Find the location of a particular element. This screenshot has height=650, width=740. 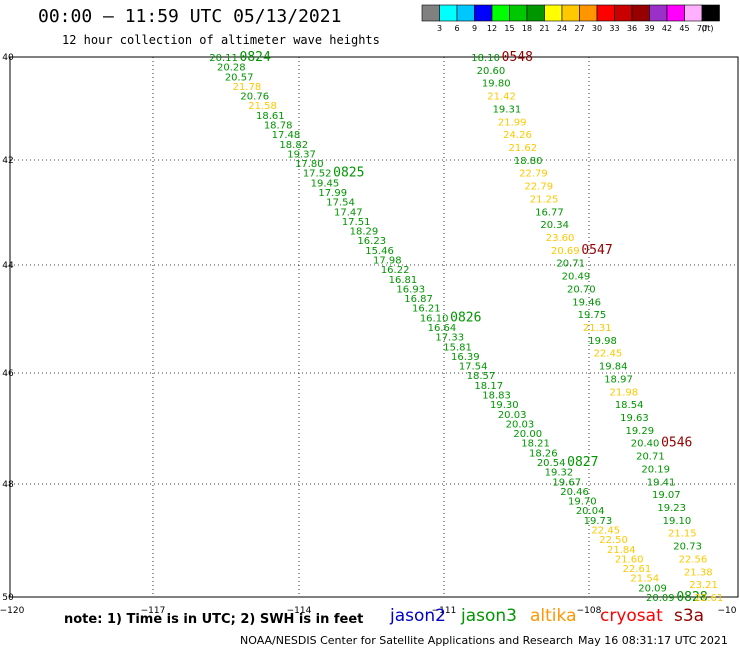

colorbar-tick: 39 is located at coordinates (649, 28).